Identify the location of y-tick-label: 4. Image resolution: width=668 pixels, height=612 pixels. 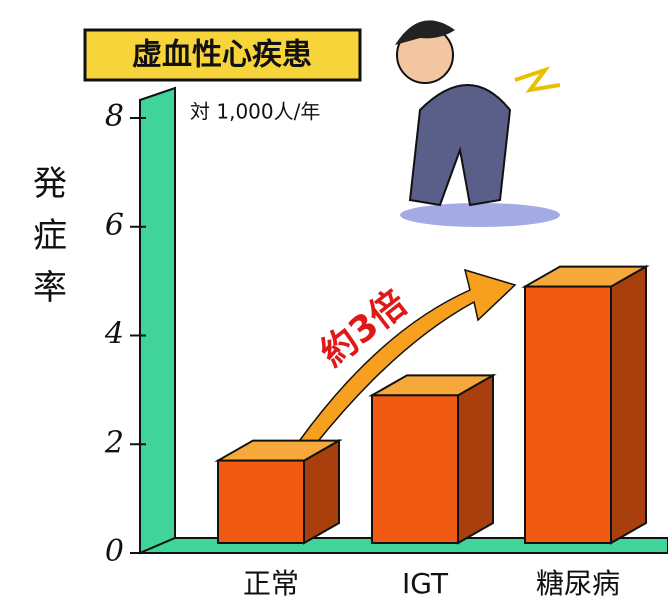
(114, 334).